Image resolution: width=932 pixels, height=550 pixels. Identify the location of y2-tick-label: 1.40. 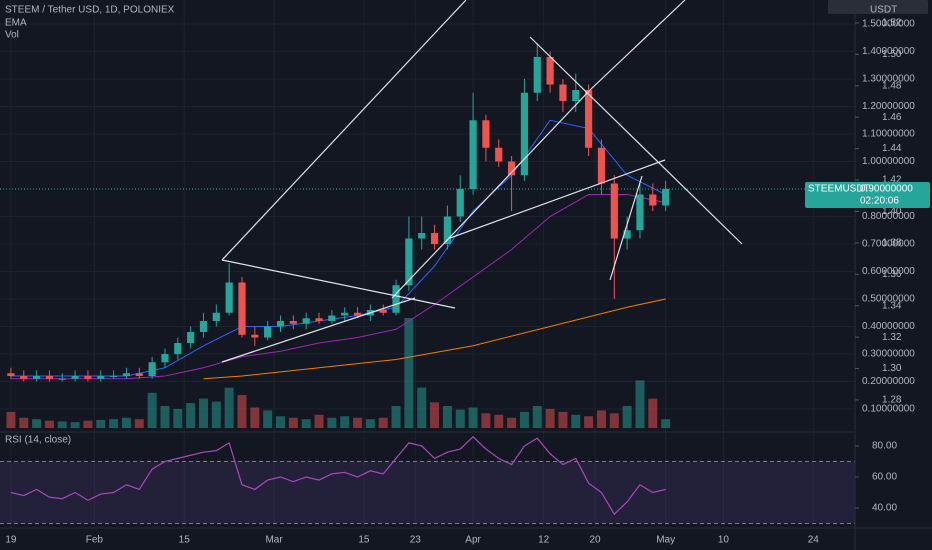
(892, 211).